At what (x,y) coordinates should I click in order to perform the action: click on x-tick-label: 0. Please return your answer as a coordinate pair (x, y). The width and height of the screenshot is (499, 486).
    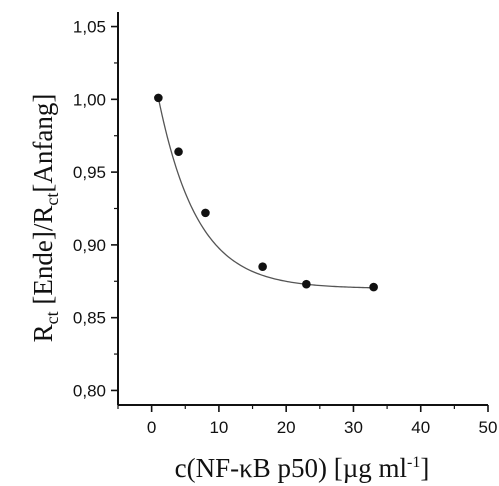
    Looking at the image, I should click on (151, 427).